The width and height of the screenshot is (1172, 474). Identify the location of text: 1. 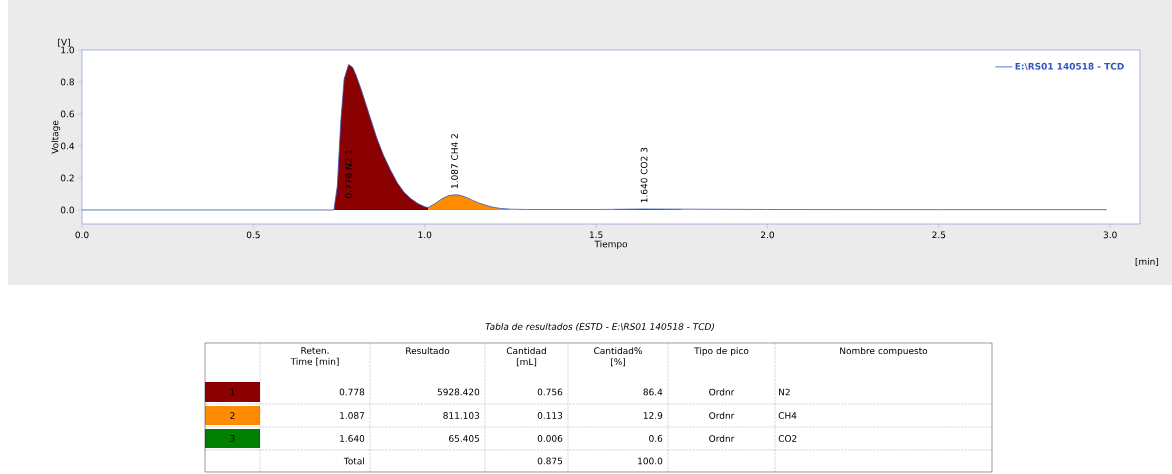
(232, 392).